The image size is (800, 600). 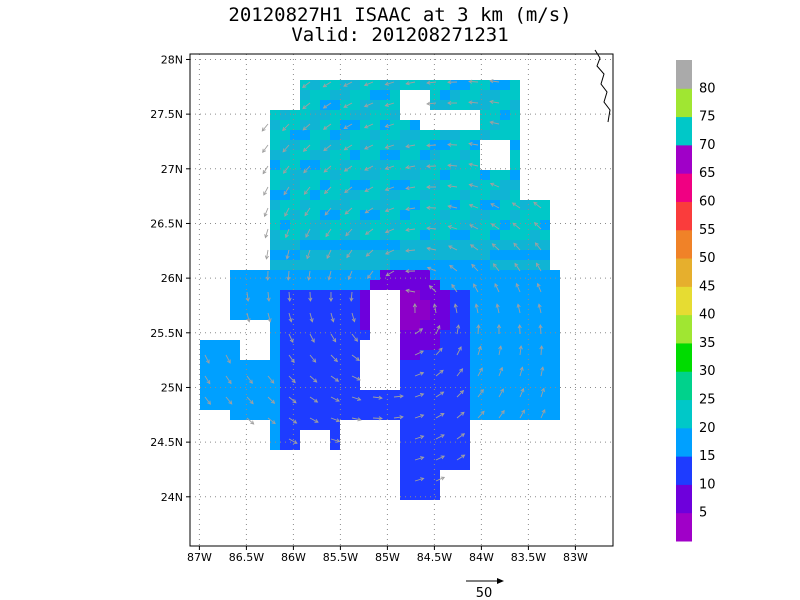 I want to click on coastline, so click(x=602, y=86).